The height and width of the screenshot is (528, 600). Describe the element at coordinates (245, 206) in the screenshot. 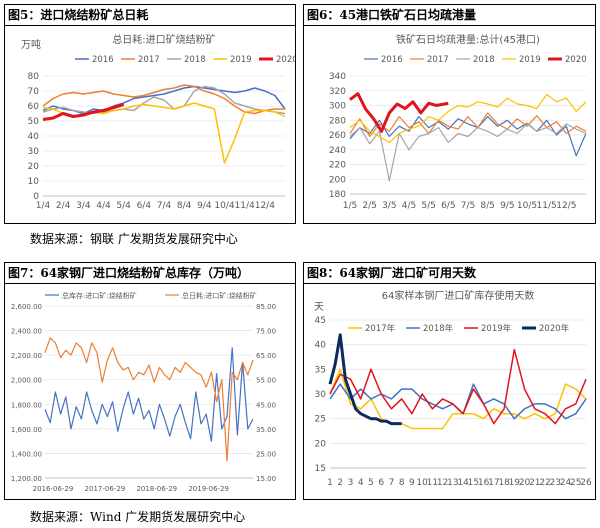

I see `x-tick-label: 11/4` at that location.